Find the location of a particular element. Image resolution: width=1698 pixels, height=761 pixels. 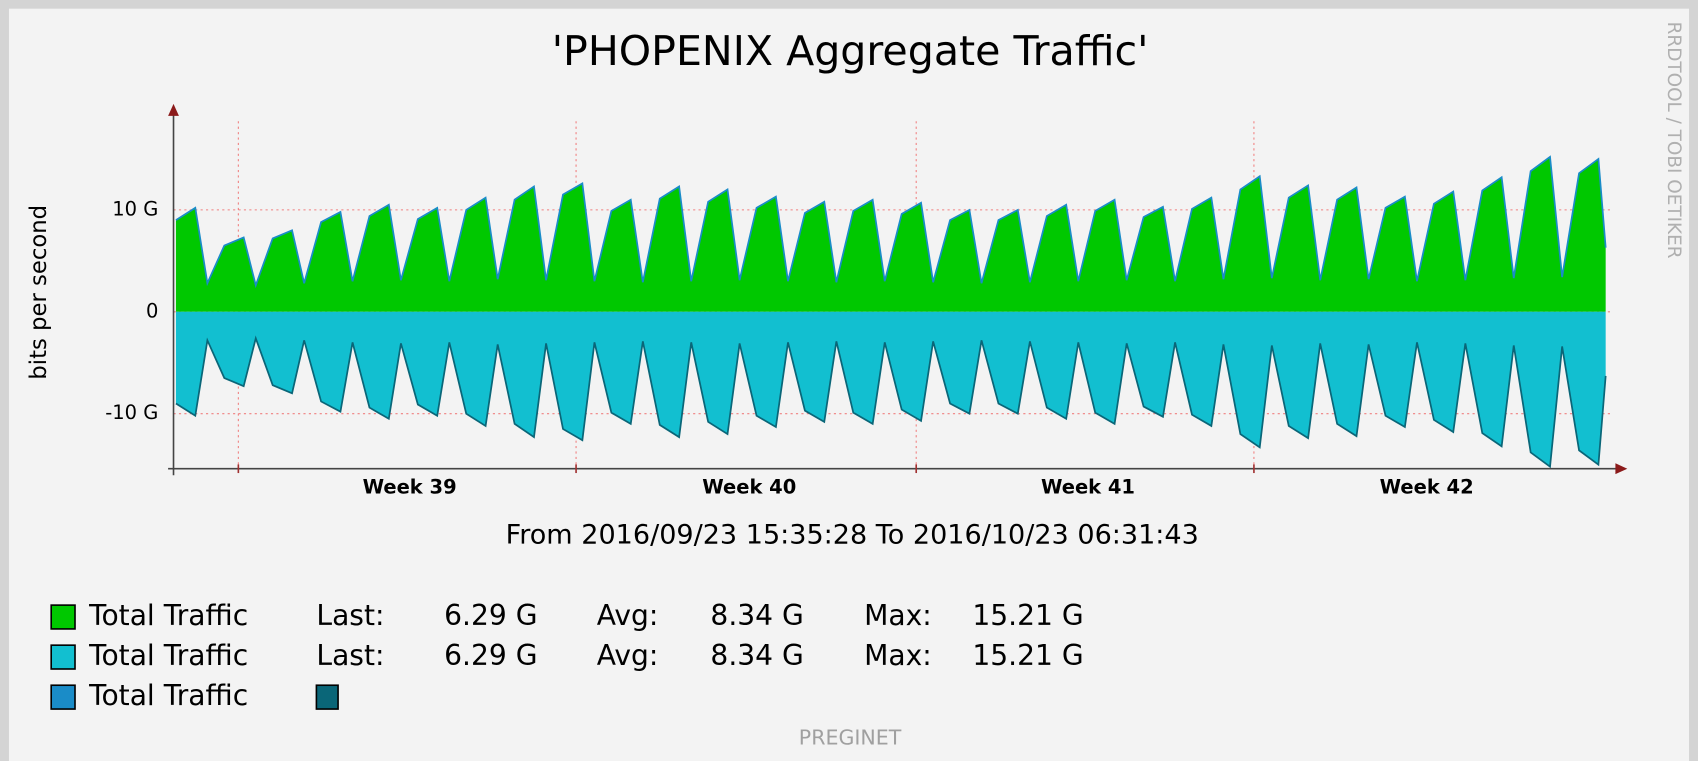

x-axis-arrow is located at coordinates (1621, 469).